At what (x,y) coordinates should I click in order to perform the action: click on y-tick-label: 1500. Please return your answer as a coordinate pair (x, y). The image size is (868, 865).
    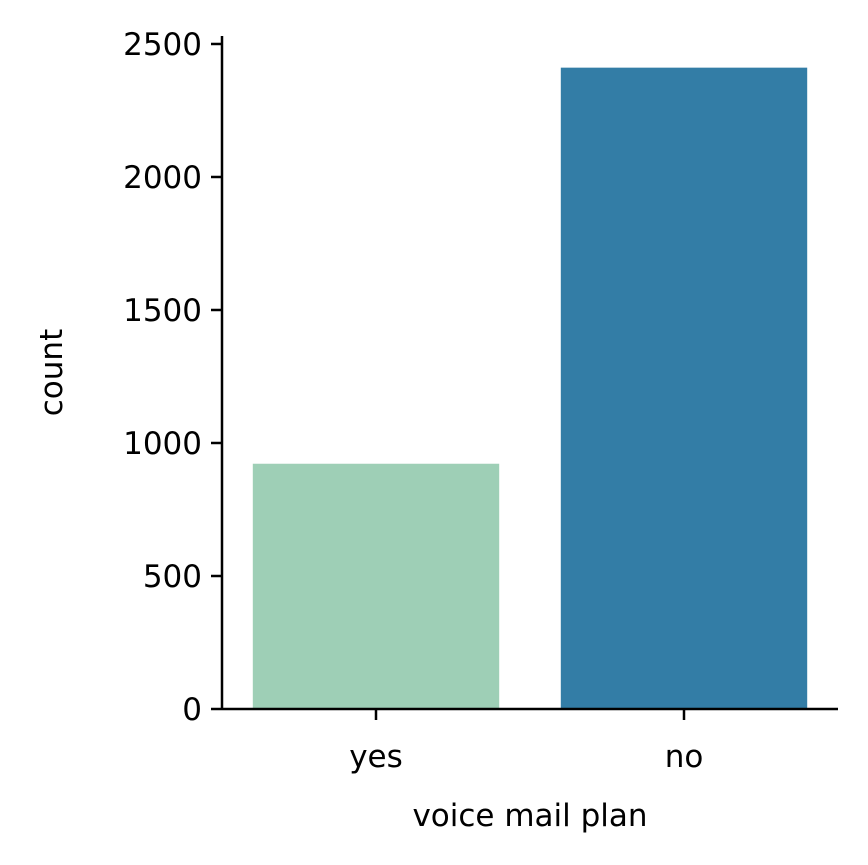
    Looking at the image, I should click on (162, 311).